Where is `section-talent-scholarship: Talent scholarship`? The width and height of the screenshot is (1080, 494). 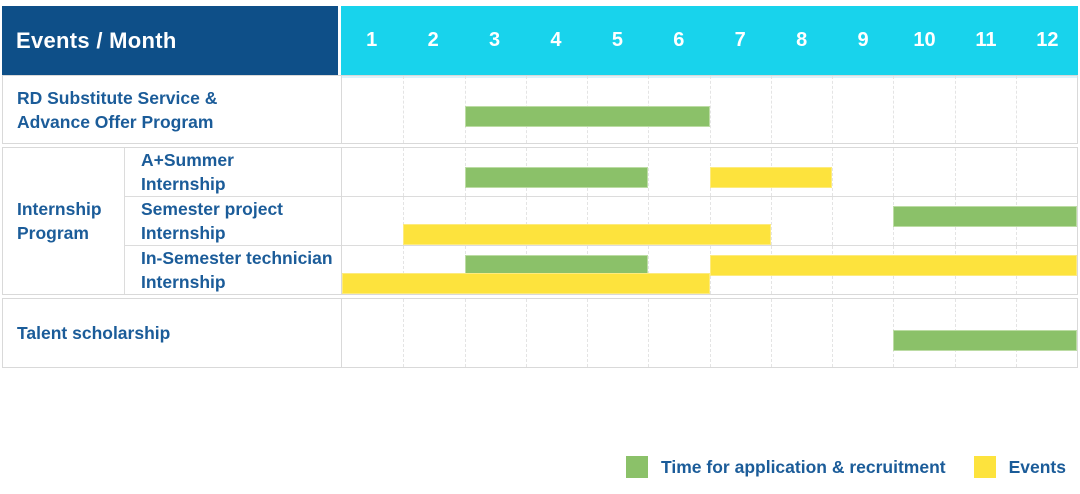 section-talent-scholarship: Talent scholarship is located at coordinates (540, 333).